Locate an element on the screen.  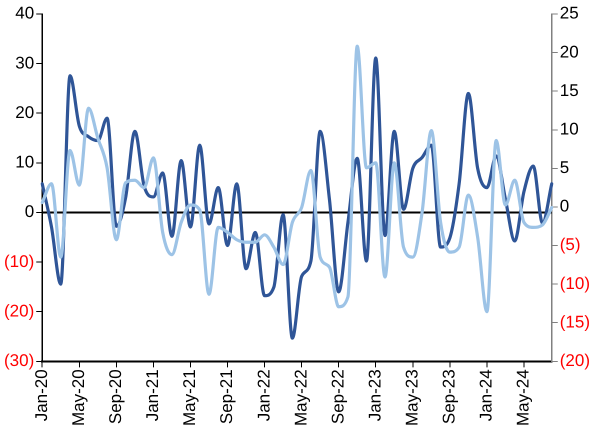
y2-tick-label: (20) is located at coordinates (575, 360).